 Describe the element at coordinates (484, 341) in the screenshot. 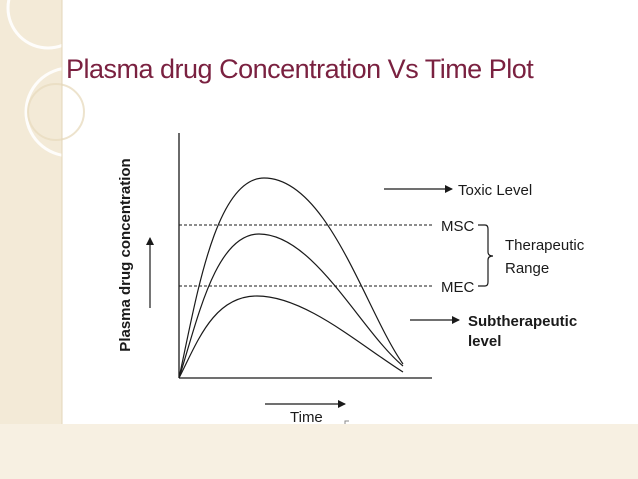

I see `subtherapeutic-label-line2: level` at that location.